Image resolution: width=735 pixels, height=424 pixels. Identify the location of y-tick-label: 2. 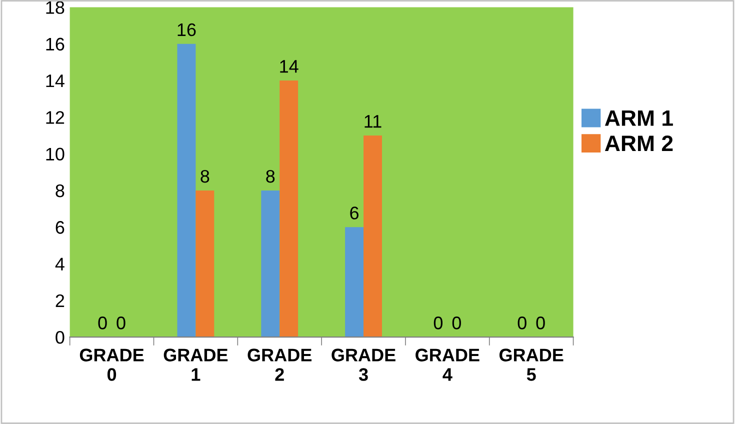
(60, 300).